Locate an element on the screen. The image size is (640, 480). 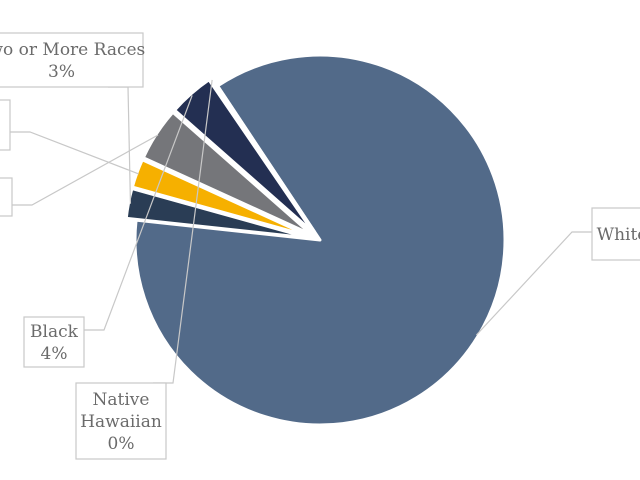
data-label-5-0: Native is located at coordinates (121, 400).